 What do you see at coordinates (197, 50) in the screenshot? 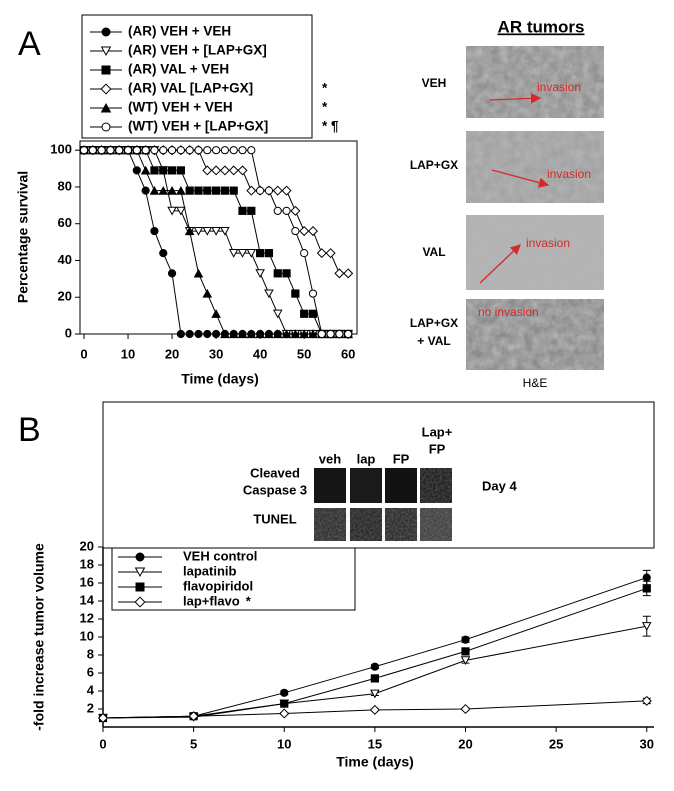
I see `legend-label: (AR) VEH + [LAP+GX]` at bounding box center [197, 50].